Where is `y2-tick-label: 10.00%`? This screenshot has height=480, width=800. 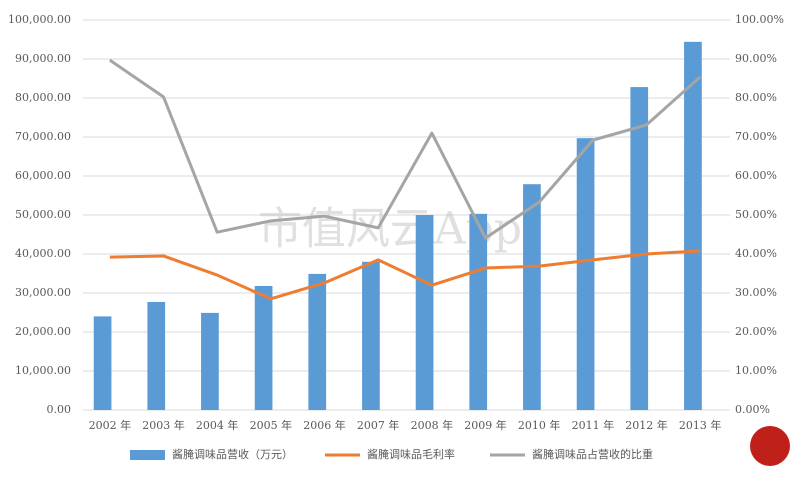 y2-tick-label: 10.00% is located at coordinates (756, 370).